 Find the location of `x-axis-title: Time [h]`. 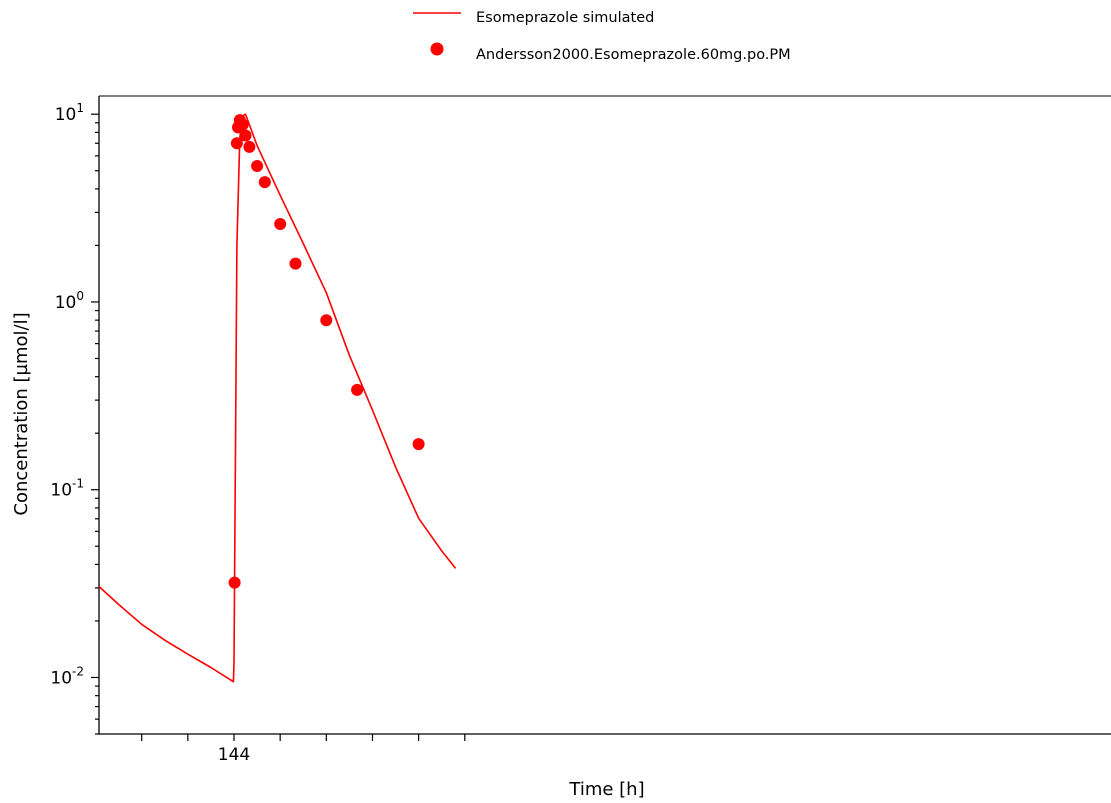

x-axis-title: Time [h] is located at coordinates (606, 789).